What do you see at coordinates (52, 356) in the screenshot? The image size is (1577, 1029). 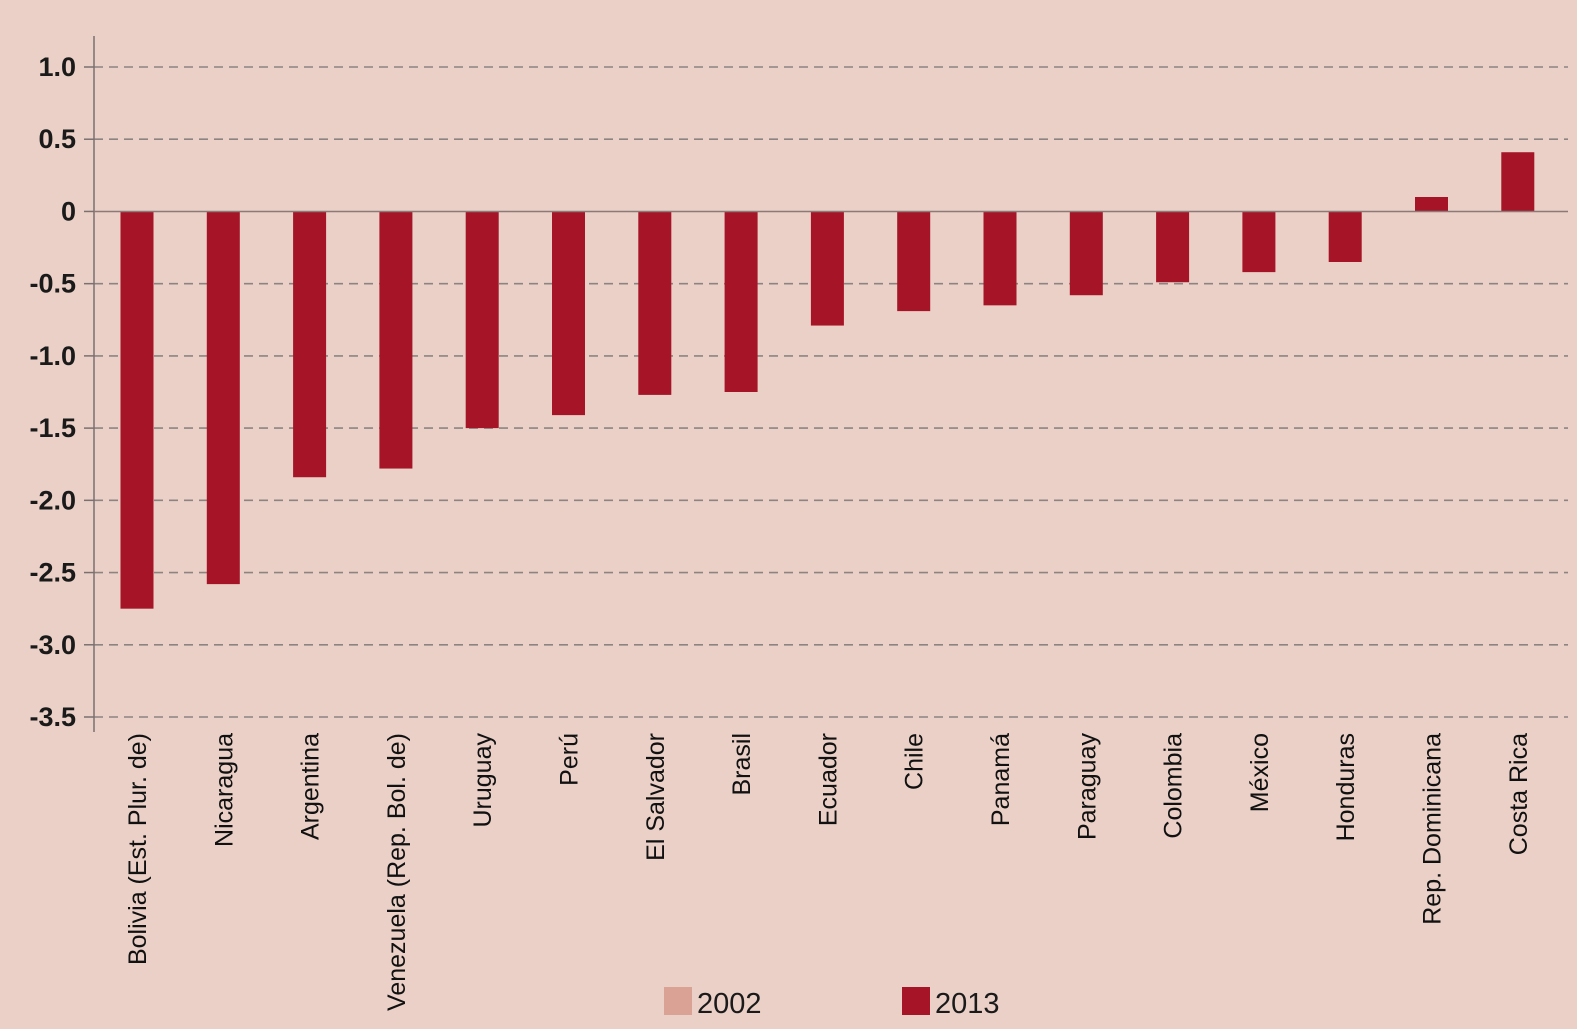 I see `y-tick-label: -1.0` at bounding box center [52, 356].